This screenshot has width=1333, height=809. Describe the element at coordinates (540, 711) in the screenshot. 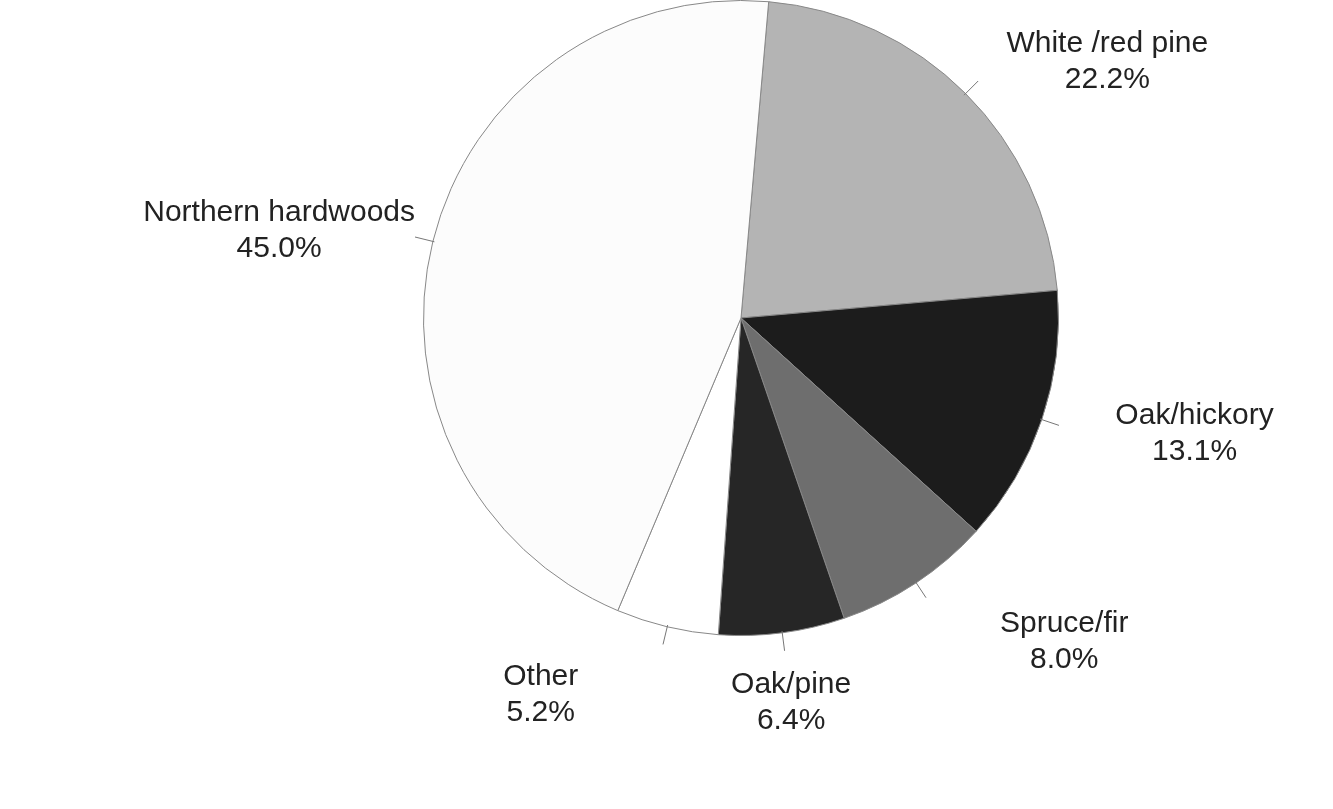

I see `data-label: 5.2%` at that location.